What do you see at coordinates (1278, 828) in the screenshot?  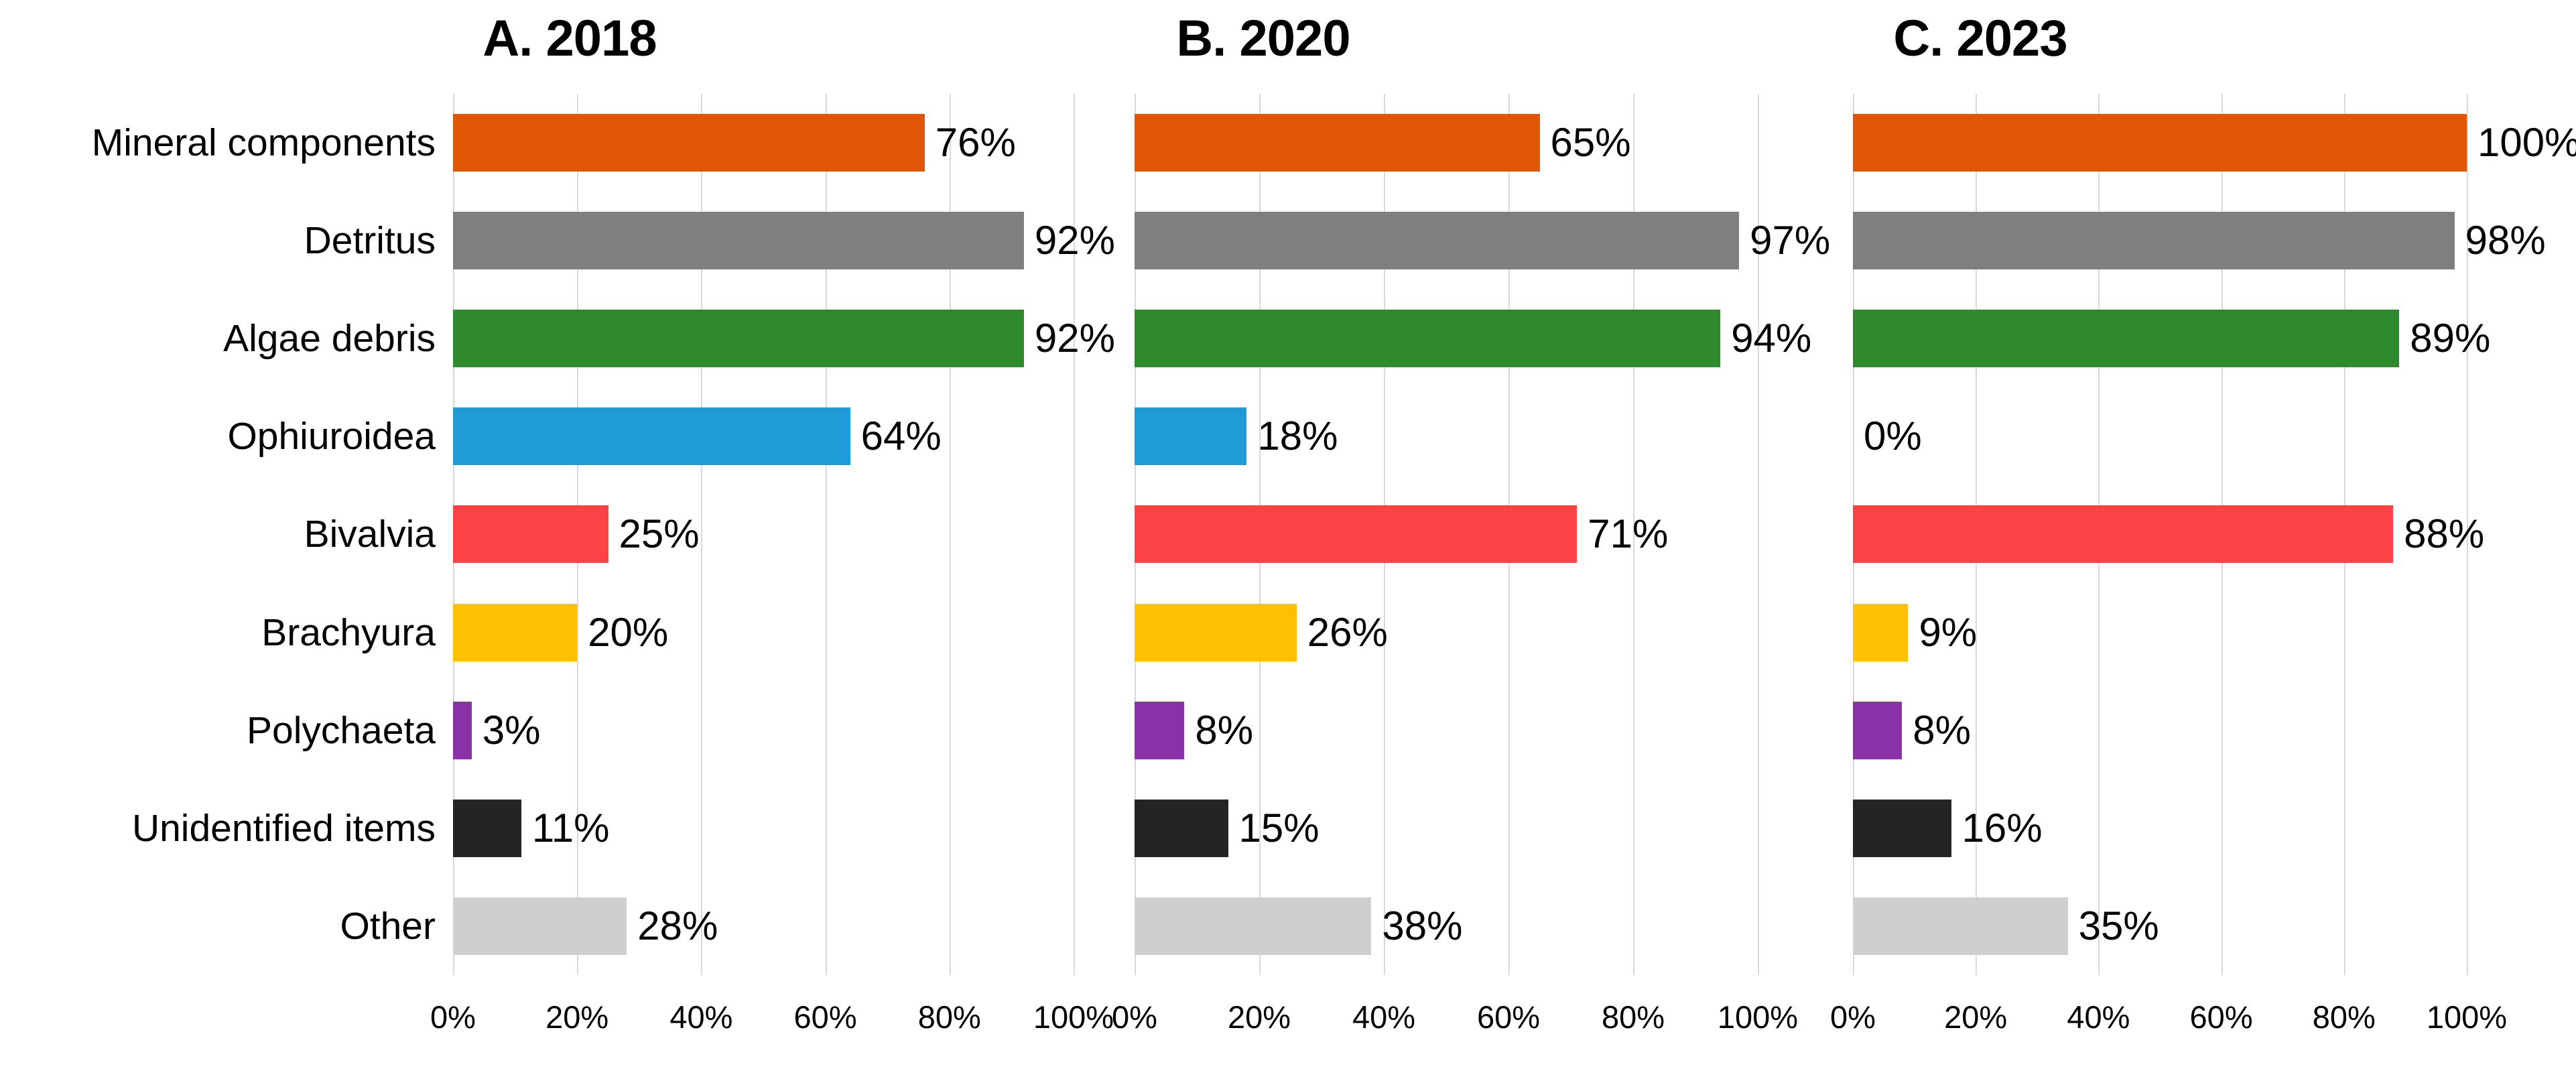 I see `value-label: 15%` at bounding box center [1278, 828].